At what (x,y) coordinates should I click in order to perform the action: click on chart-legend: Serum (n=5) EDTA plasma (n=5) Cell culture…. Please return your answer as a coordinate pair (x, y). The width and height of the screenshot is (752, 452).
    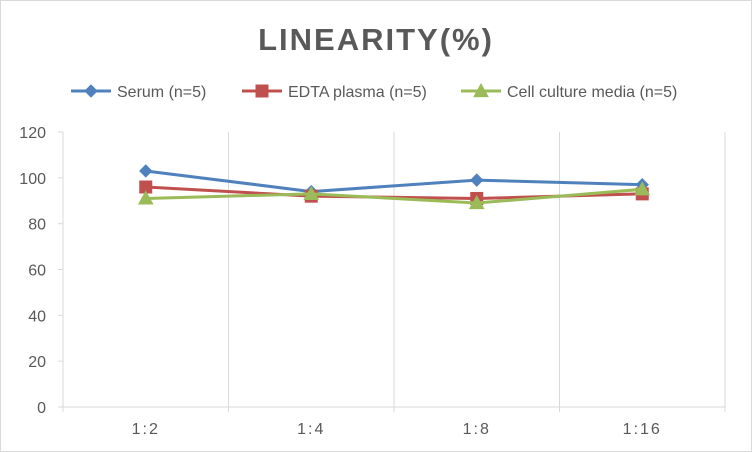
    Looking at the image, I should click on (374, 91).